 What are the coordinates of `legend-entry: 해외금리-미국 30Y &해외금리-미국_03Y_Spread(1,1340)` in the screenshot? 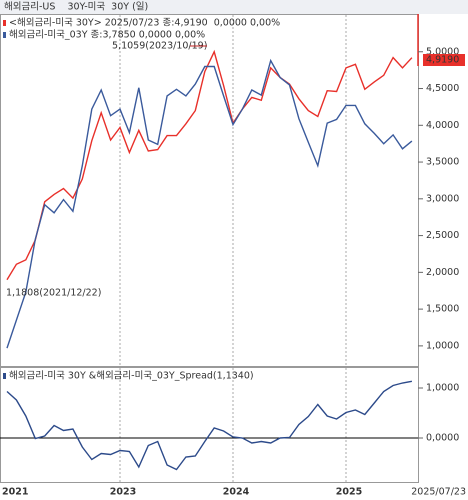 It's located at (131, 376).